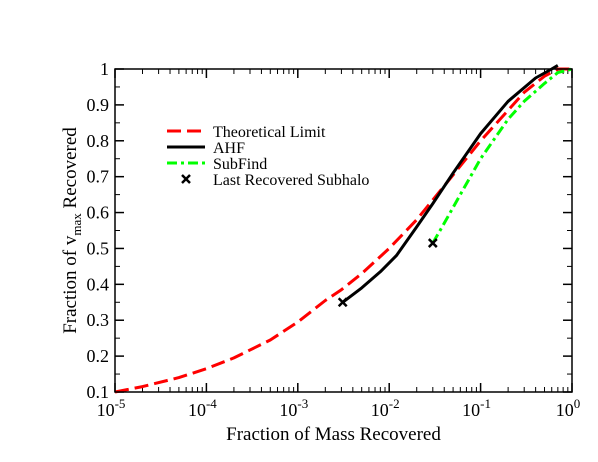 This screenshot has width=598, height=462. Describe the element at coordinates (98, 356) in the screenshot. I see `y-tick-label: 0.2` at that location.